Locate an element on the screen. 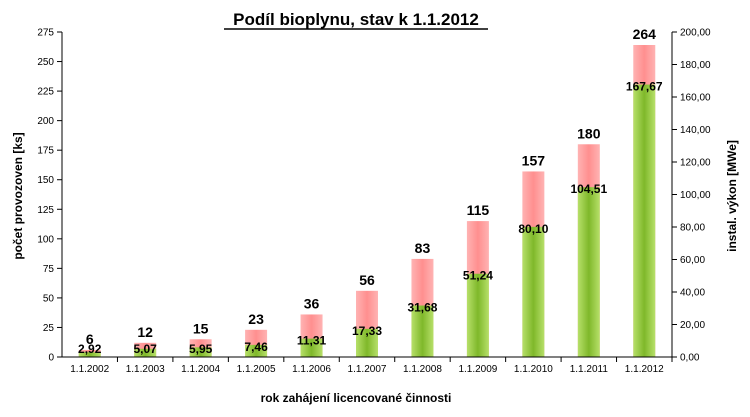 This screenshot has width=750, height=417. y2-tick-label: 40,00 is located at coordinates (692, 293).